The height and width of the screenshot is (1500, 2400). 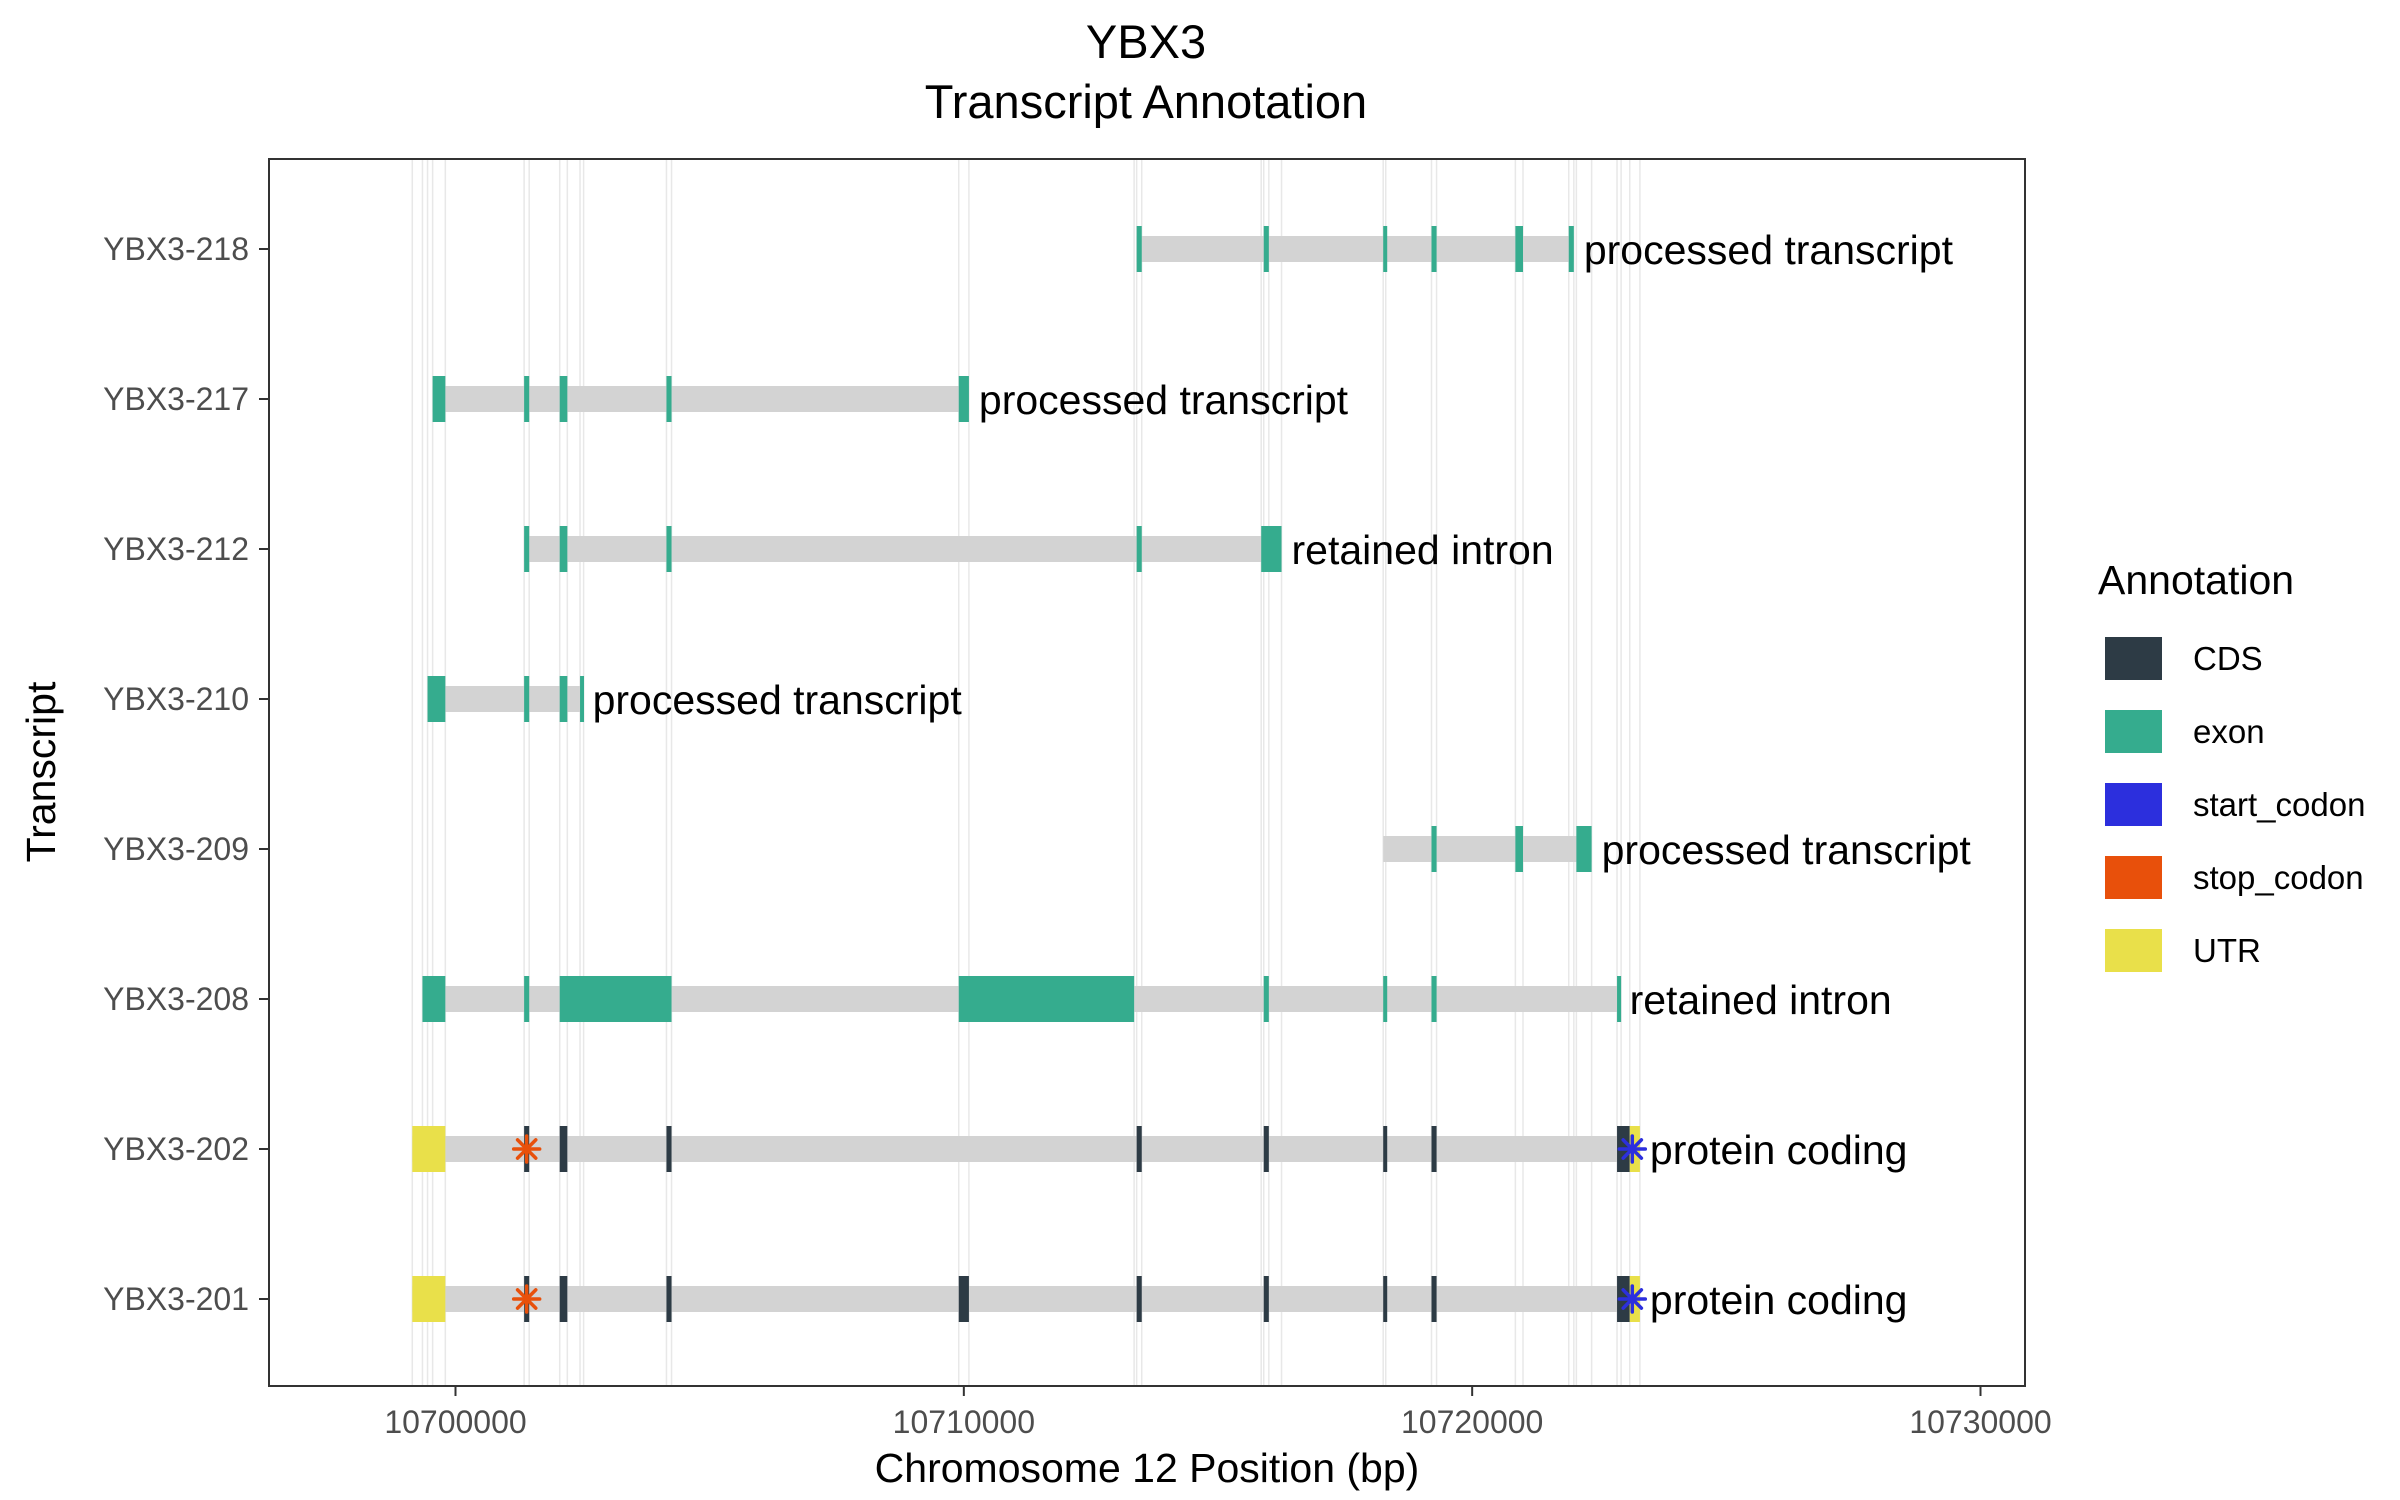 I want to click on legend-title: Annotation, so click(x=2196, y=580).